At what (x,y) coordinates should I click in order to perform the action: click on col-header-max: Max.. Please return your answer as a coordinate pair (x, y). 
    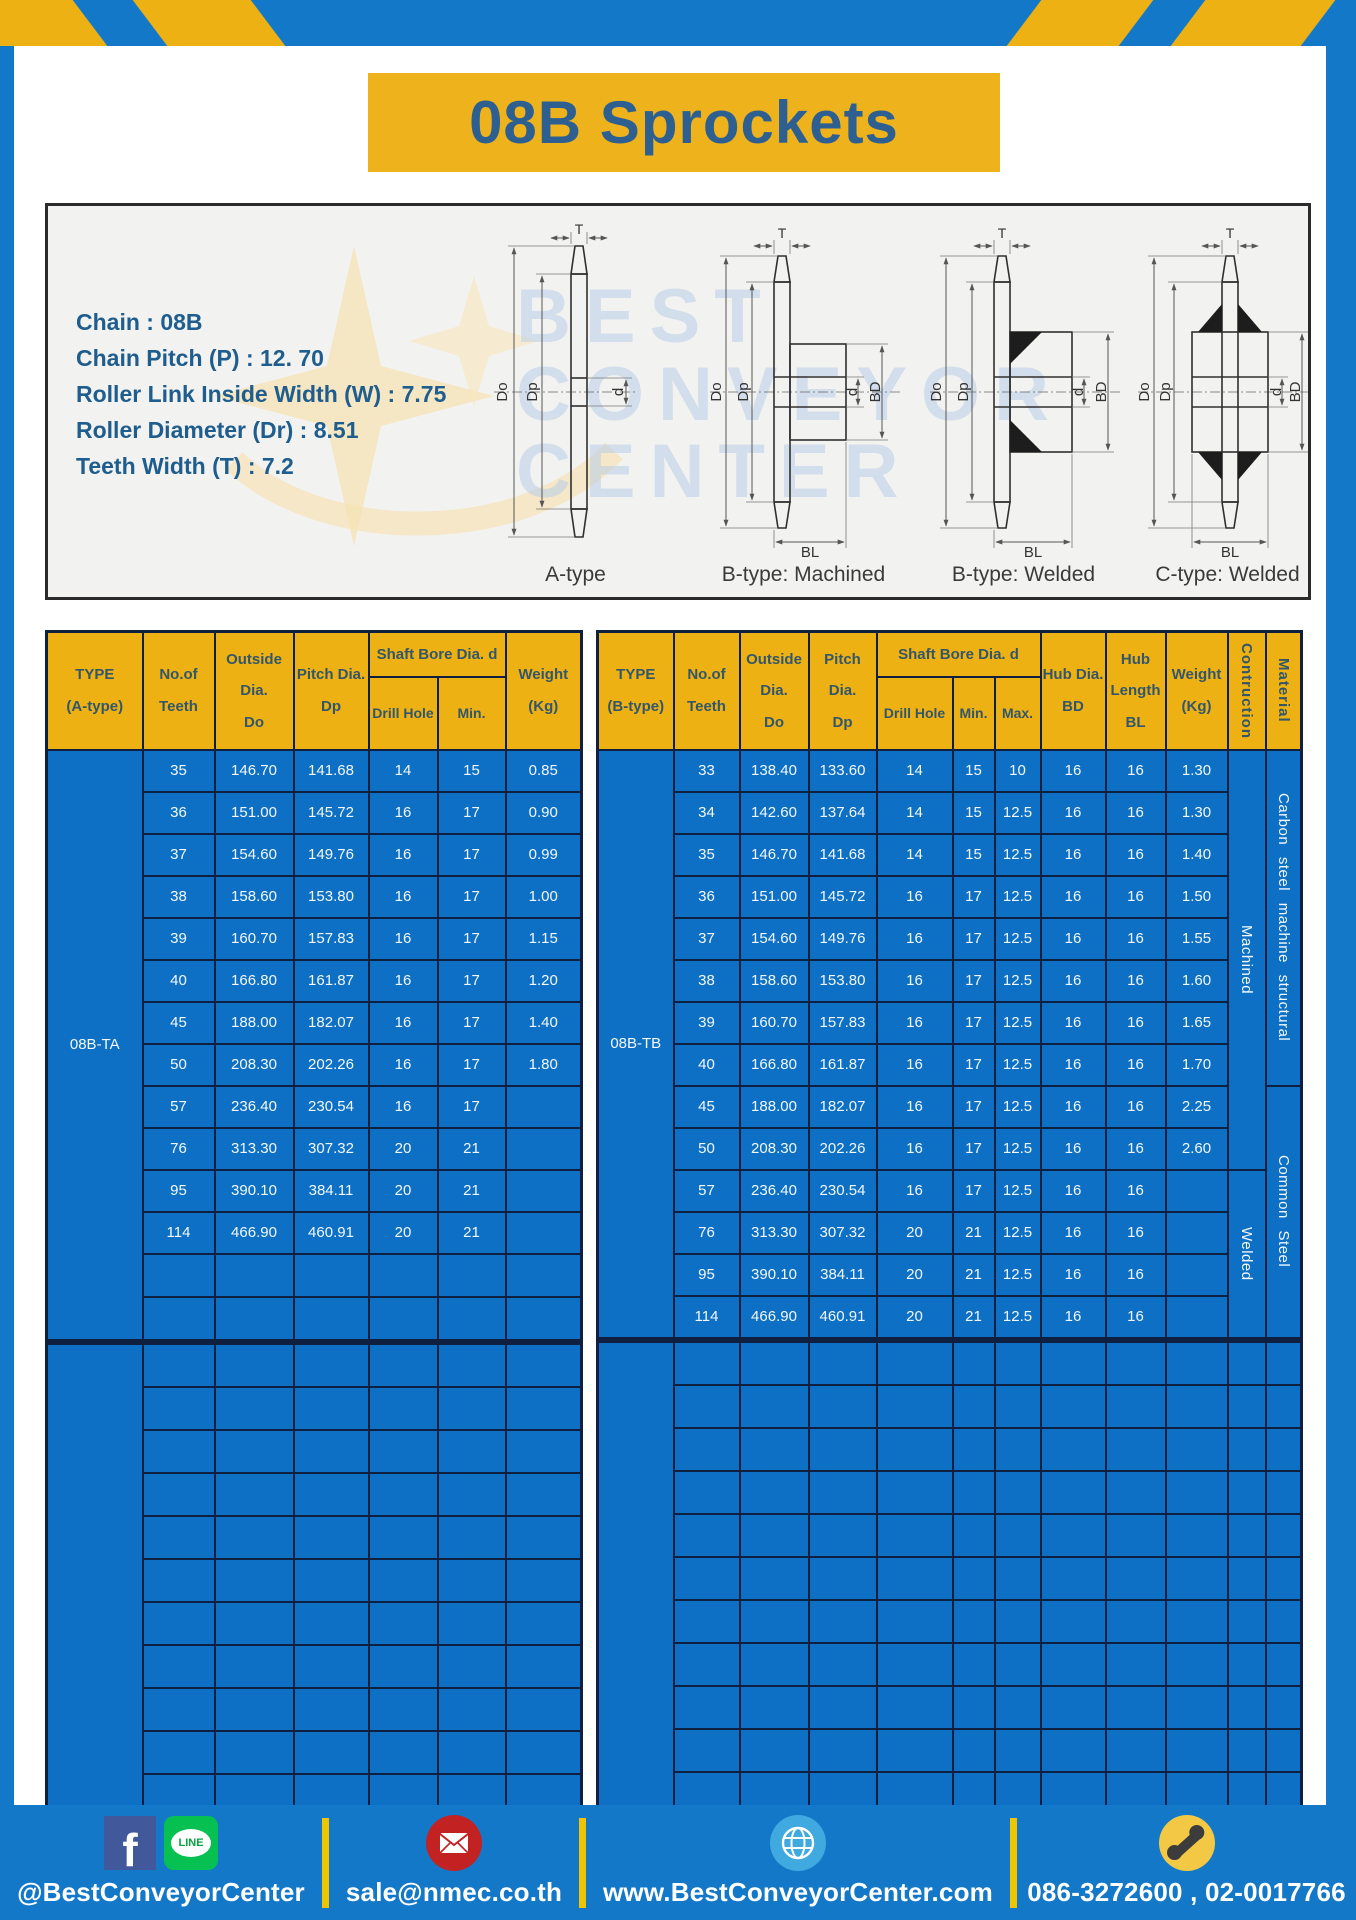
    Looking at the image, I should click on (1017, 713).